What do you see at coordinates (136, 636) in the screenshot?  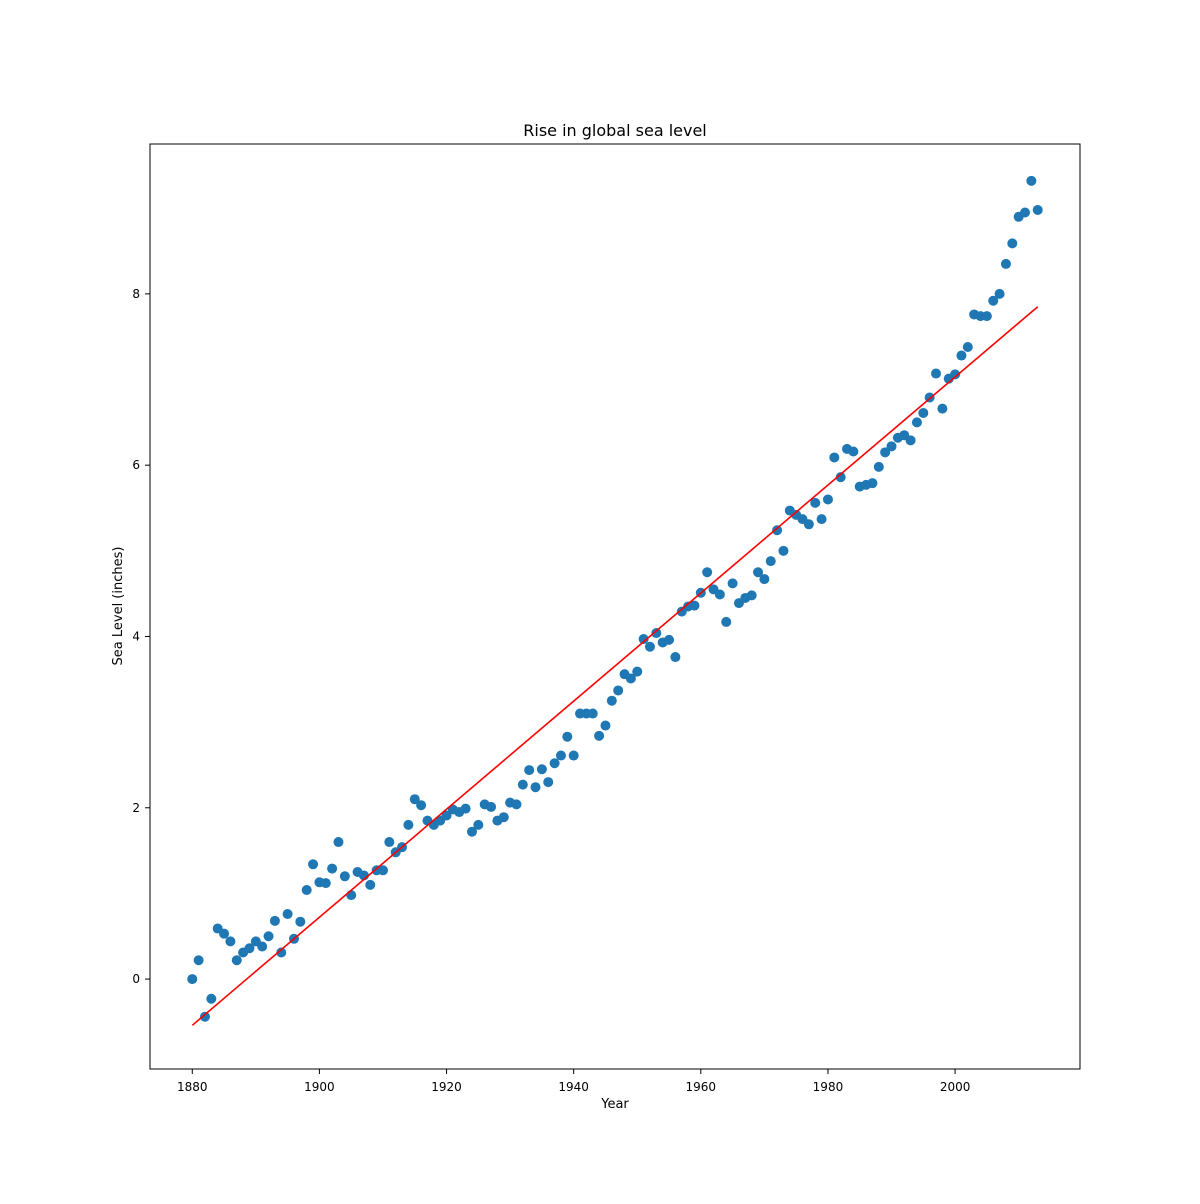 I see `y-tick-label: 4` at bounding box center [136, 636].